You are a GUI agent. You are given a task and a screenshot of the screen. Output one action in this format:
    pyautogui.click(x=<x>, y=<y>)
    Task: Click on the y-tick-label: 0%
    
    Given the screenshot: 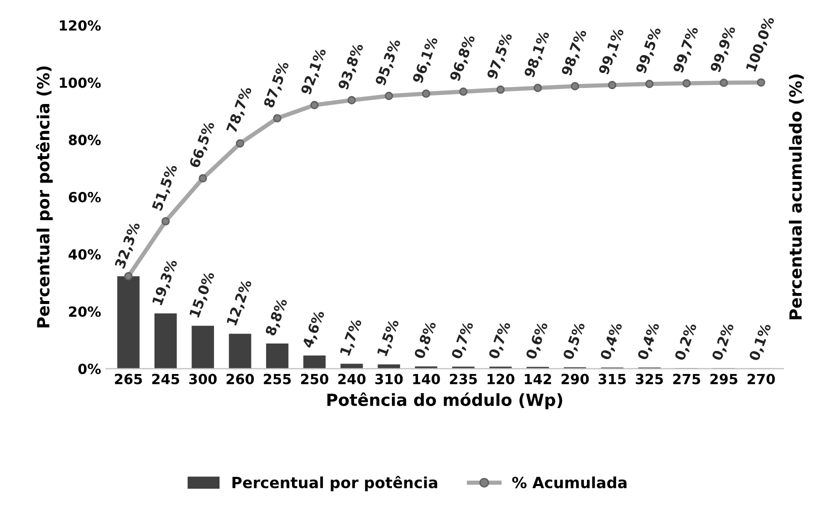 What is the action you would take?
    pyautogui.click(x=89, y=369)
    